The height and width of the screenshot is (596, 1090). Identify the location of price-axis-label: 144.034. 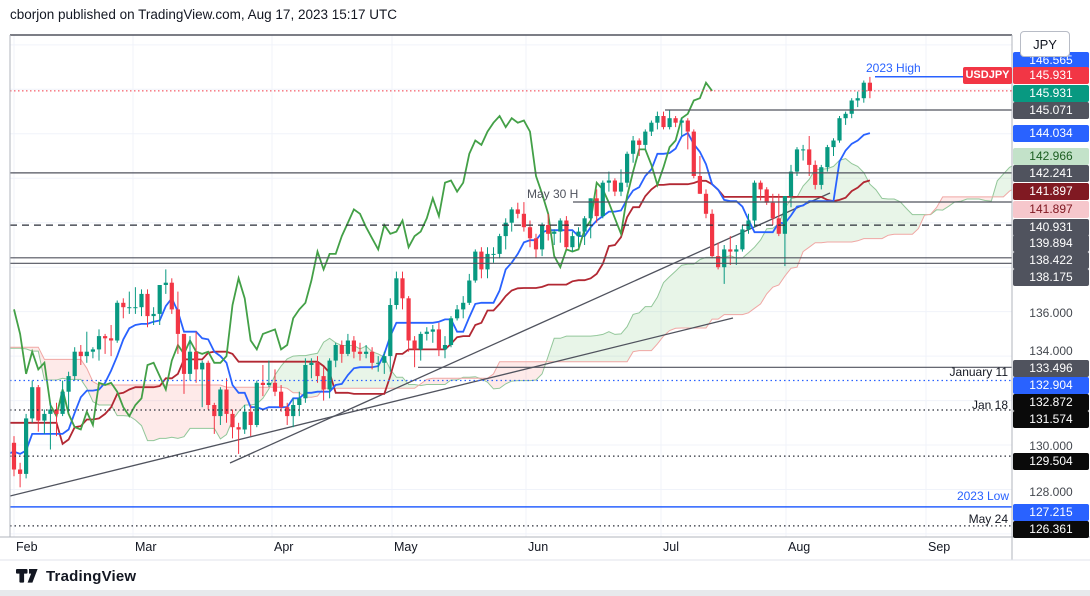
(1051, 133).